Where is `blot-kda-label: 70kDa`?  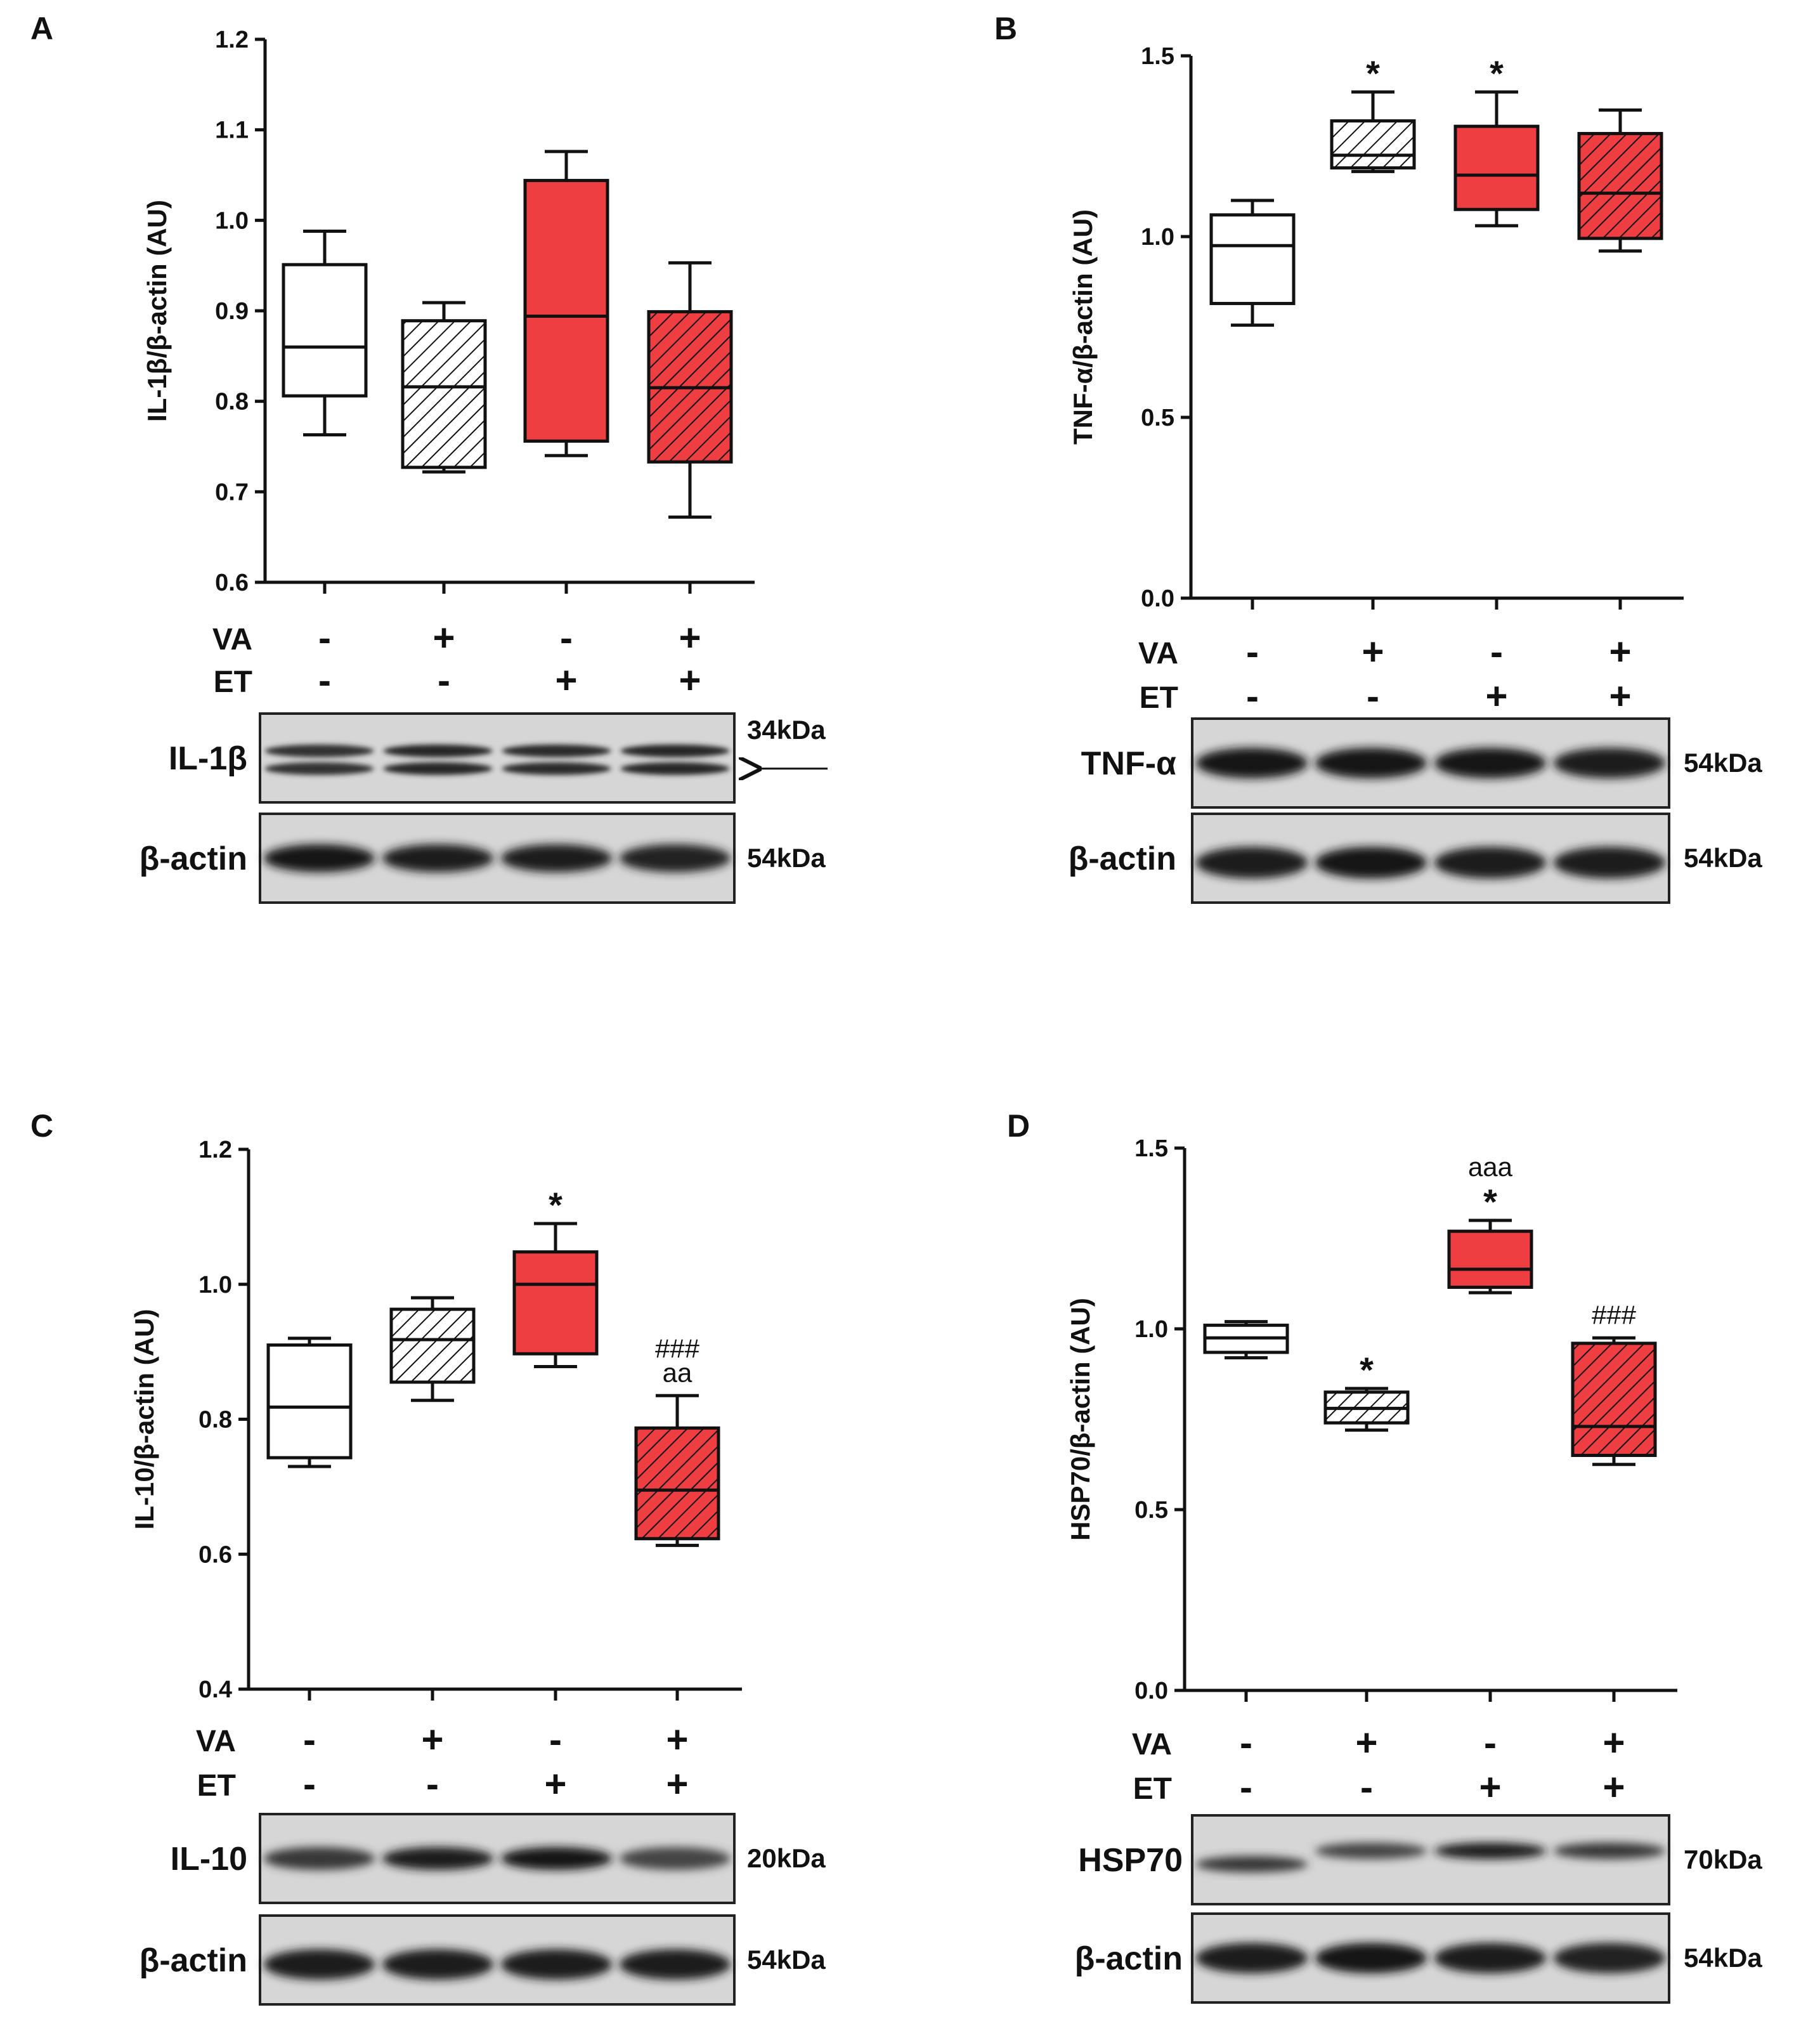
blot-kda-label: 70kDa is located at coordinates (1723, 1859).